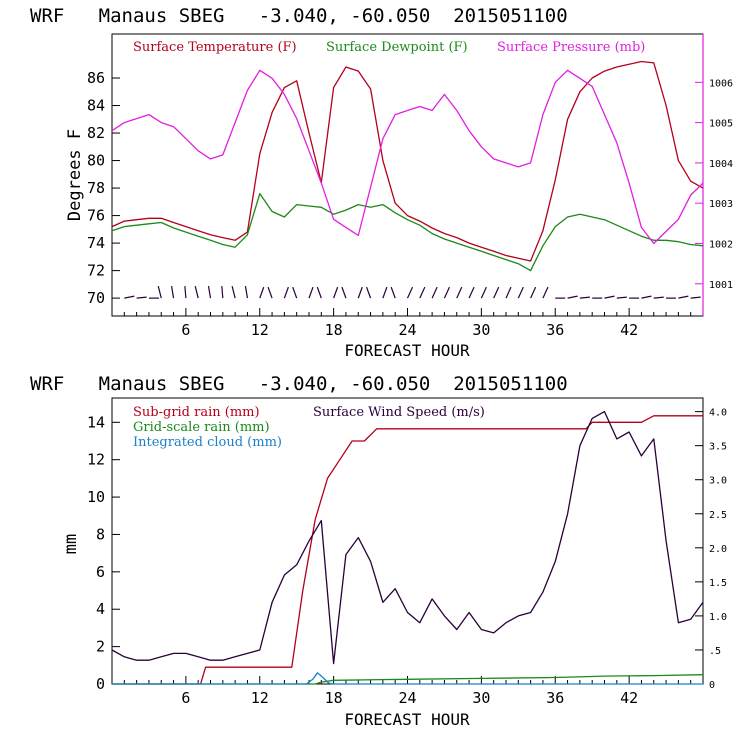 Image resolution: width=740 pixels, height=740 pixels. What do you see at coordinates (96, 422) in the screenshot?
I see `y-tick-label: 14` at bounding box center [96, 422].